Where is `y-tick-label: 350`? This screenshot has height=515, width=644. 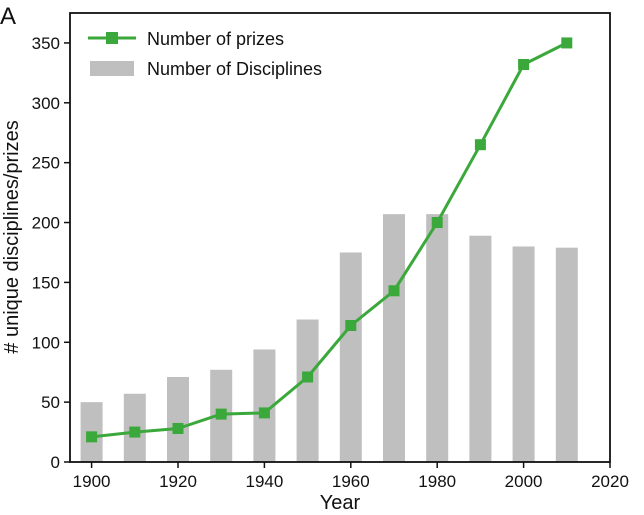 y-tick-label: 350 is located at coordinates (46, 43).